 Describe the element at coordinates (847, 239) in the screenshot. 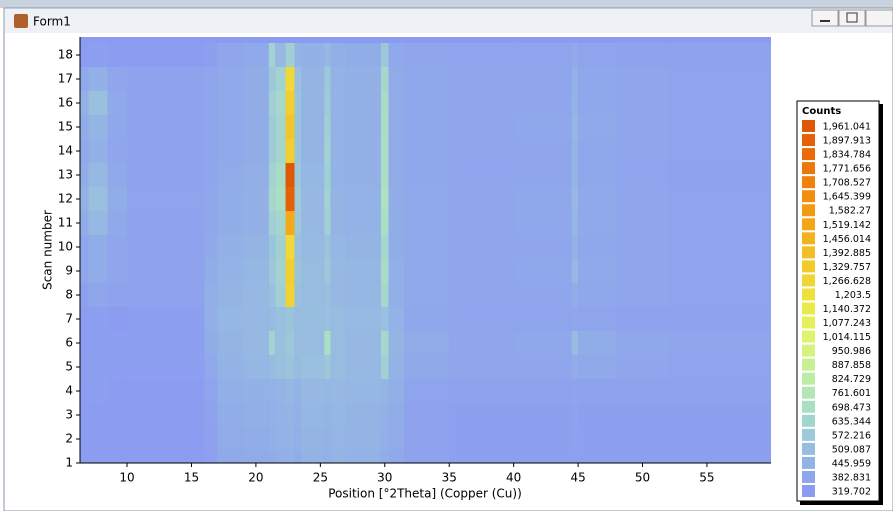

I see `legend-label: 1,456.014` at that location.